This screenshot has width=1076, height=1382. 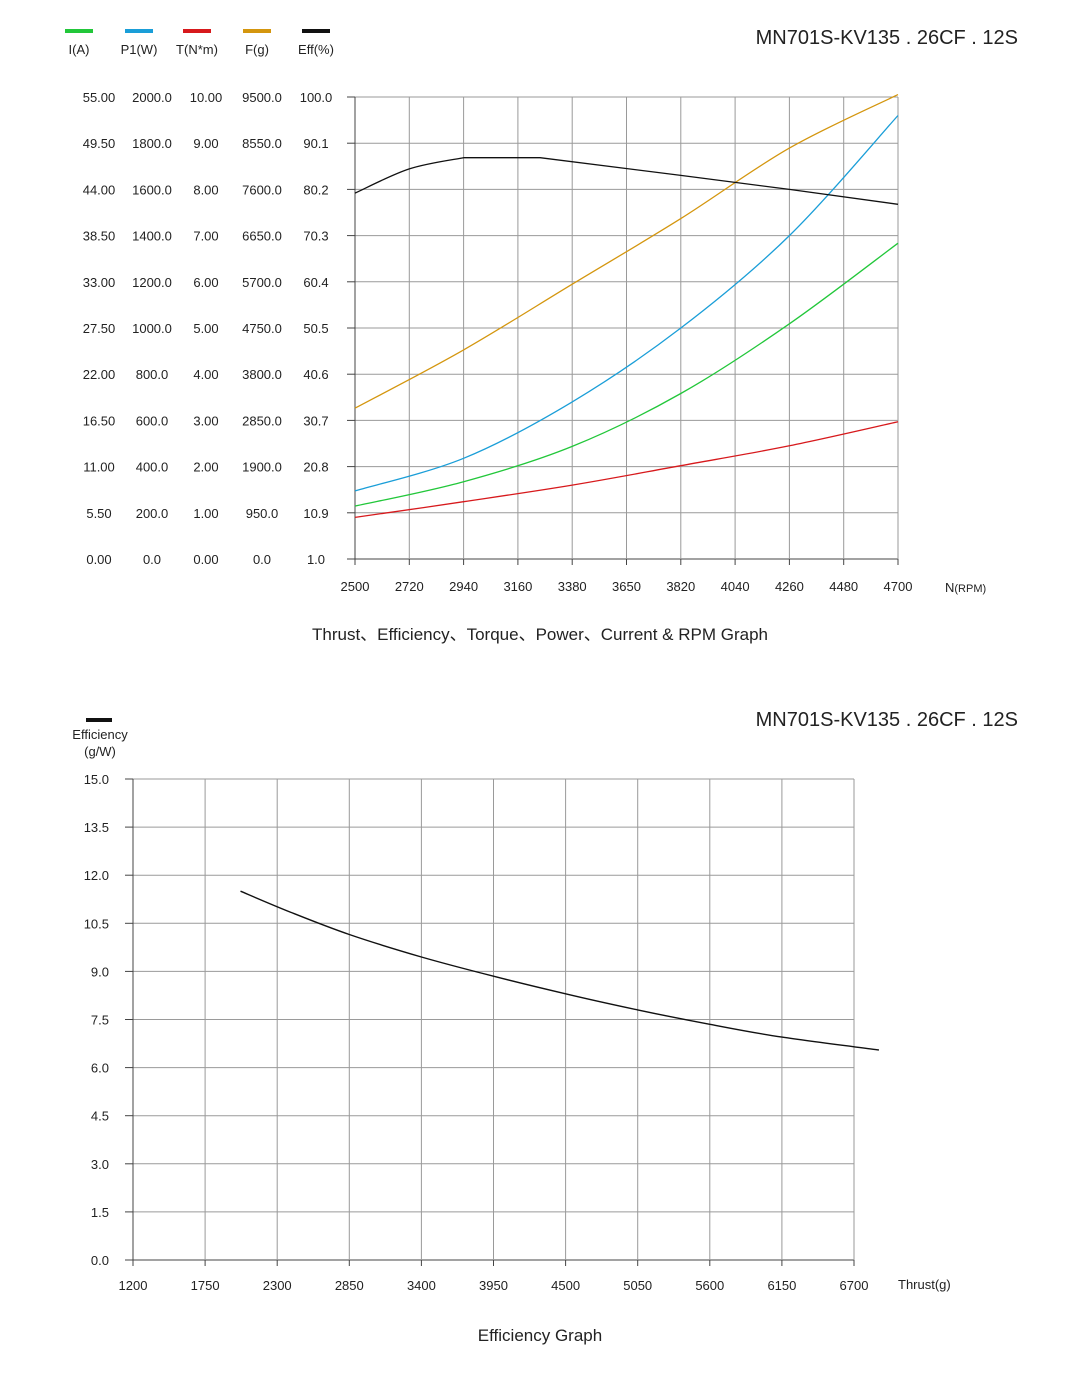 I want to click on chart1-x-axis-label: N(RPM), so click(x=965, y=587).